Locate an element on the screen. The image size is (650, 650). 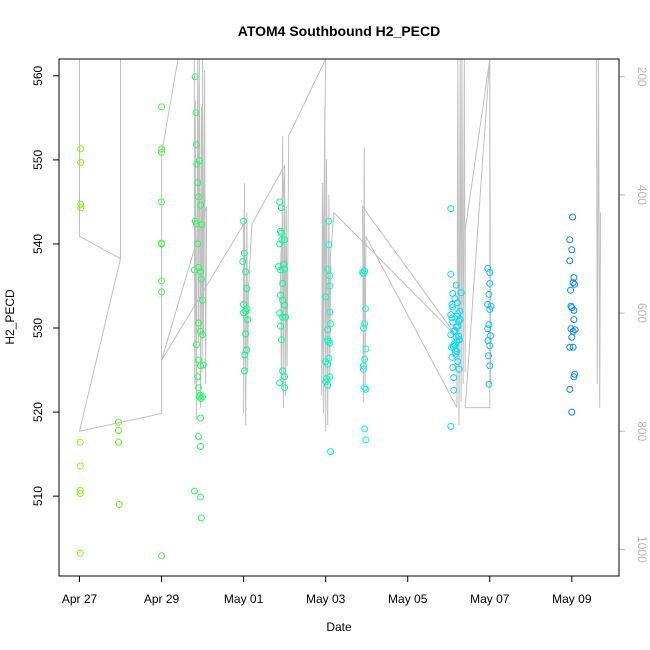
x-tick-label: May 07 is located at coordinates (490, 599).